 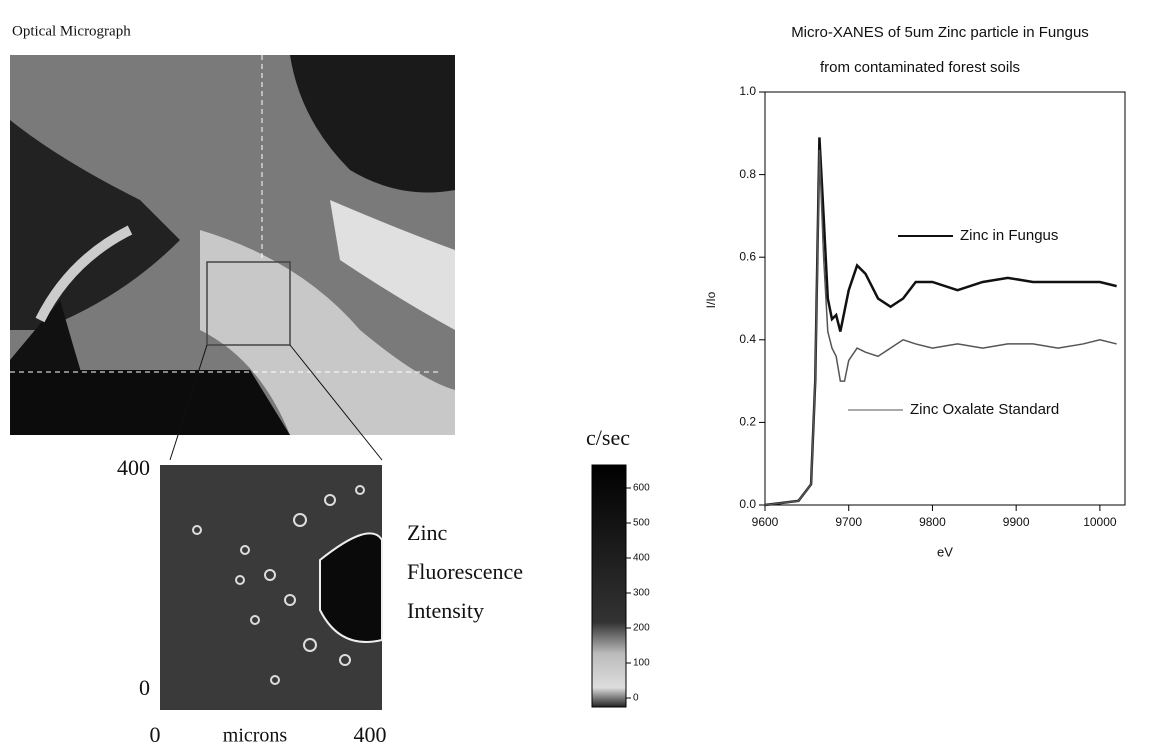 I want to click on x-tick-label: 9700, so click(x=848, y=522).